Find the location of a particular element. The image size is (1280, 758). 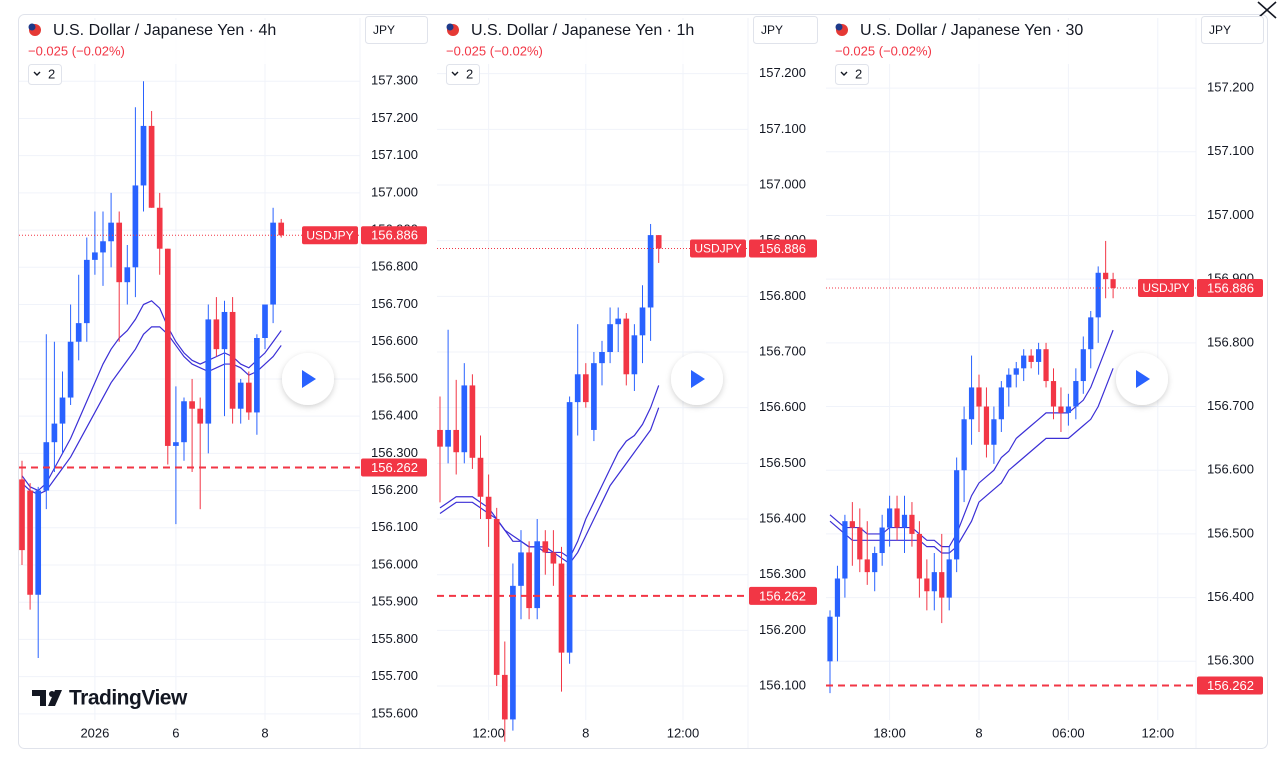

y-tick-label: 156.600 is located at coordinates (782, 406).